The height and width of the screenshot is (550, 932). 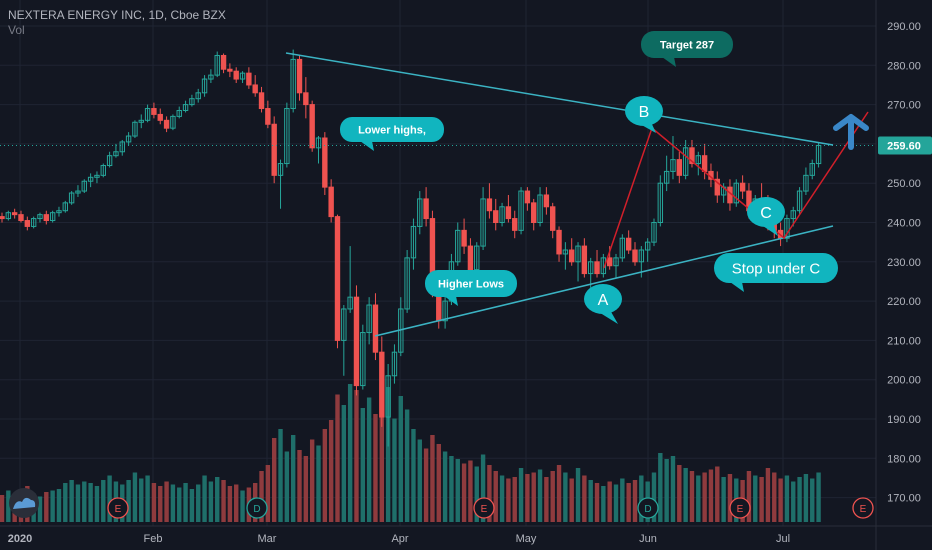 What do you see at coordinates (16, 30) in the screenshot?
I see `volume-legend: Vol` at bounding box center [16, 30].